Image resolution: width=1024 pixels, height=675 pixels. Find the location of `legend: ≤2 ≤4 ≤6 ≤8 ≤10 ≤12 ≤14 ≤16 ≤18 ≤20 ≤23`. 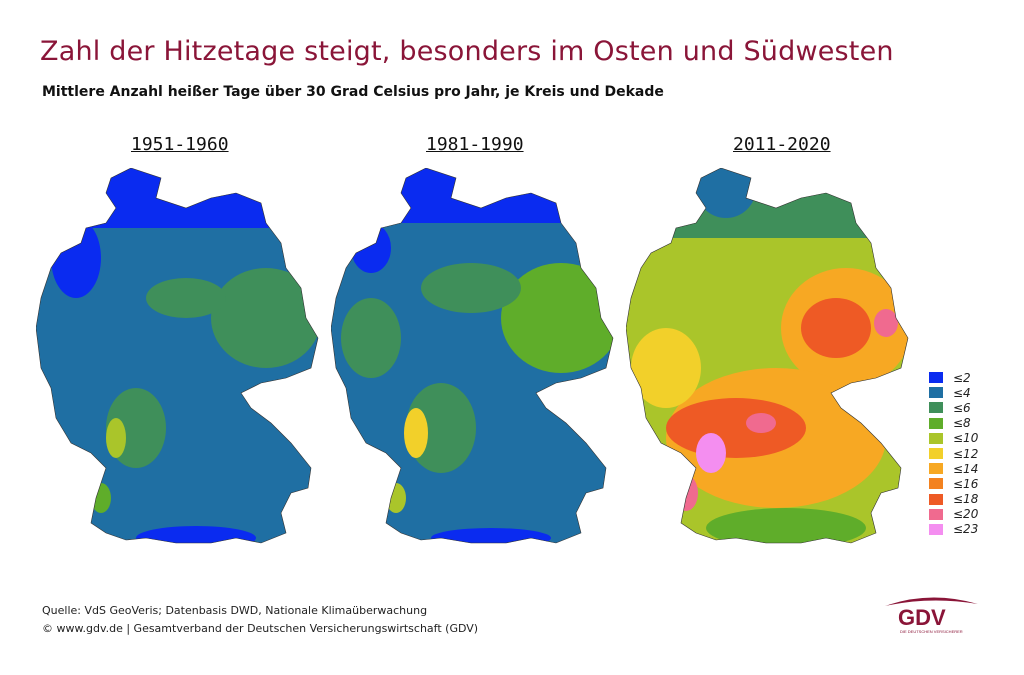

legend: ≤2 ≤4 ≤6 ≤8 ≤10 ≤12 ≤14 ≤16 ≤18 ≤20 ≤23 is located at coordinates (953, 453).